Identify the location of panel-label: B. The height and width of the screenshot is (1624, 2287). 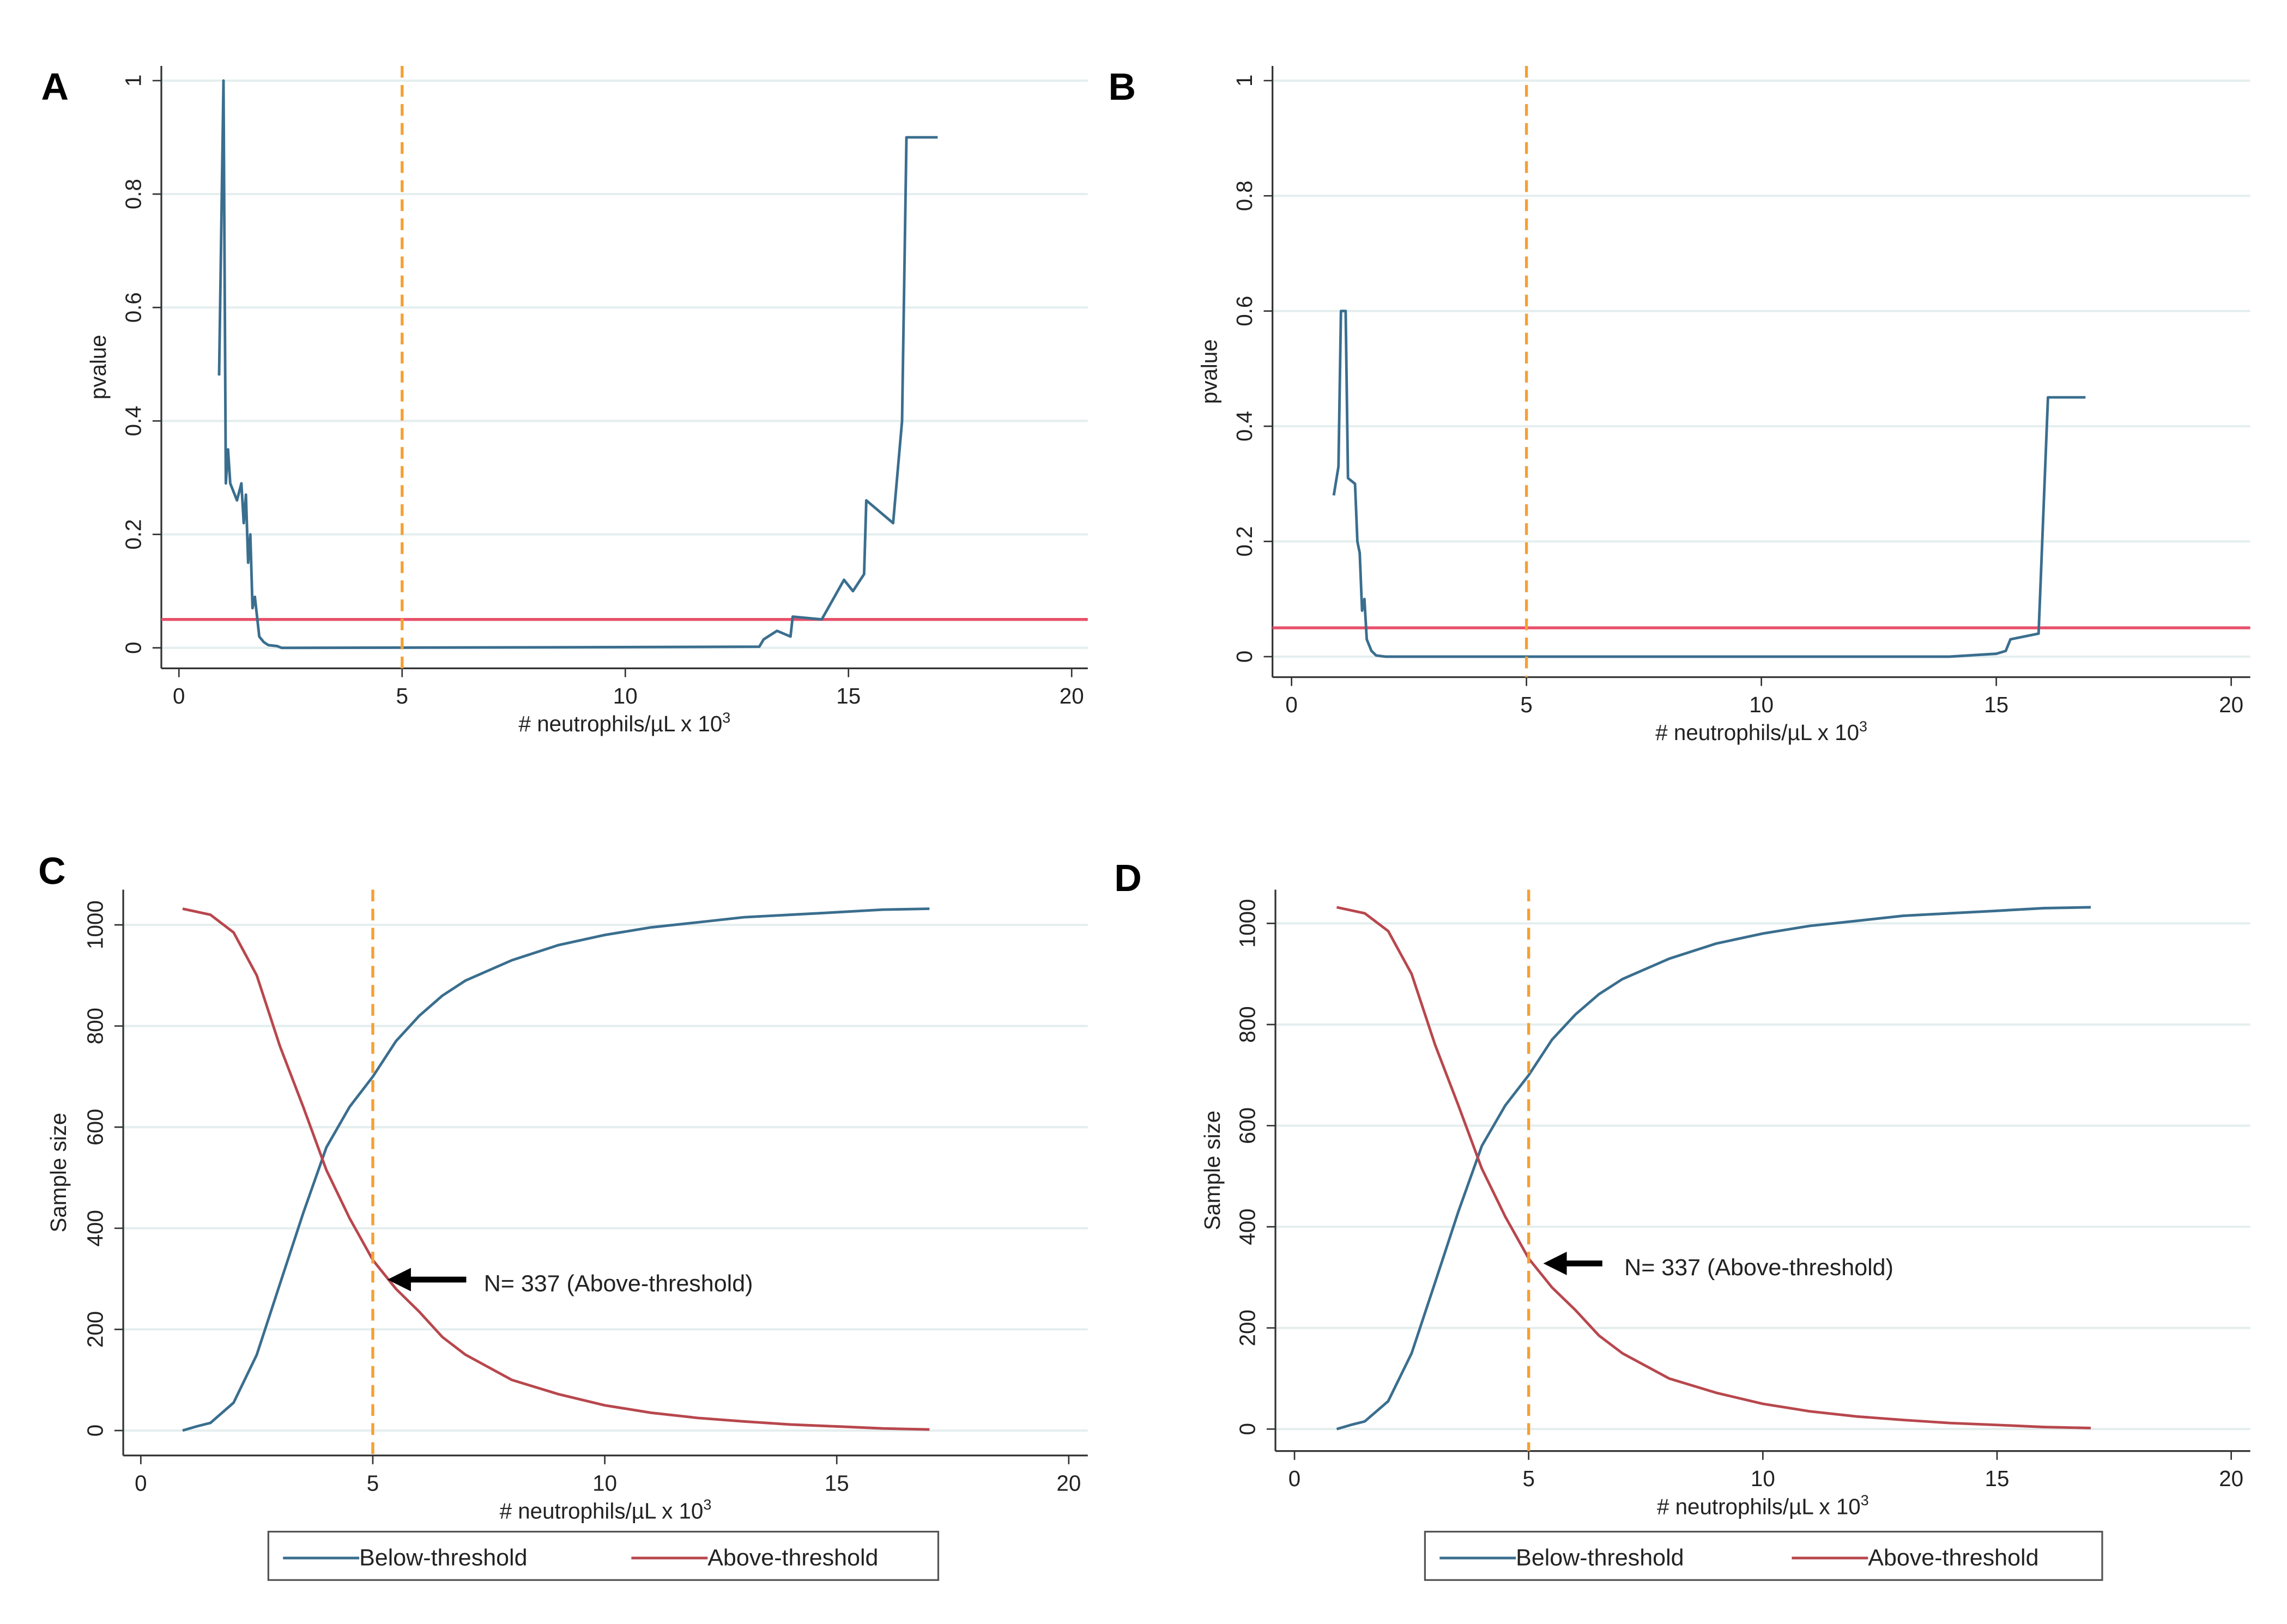
(1122, 86).